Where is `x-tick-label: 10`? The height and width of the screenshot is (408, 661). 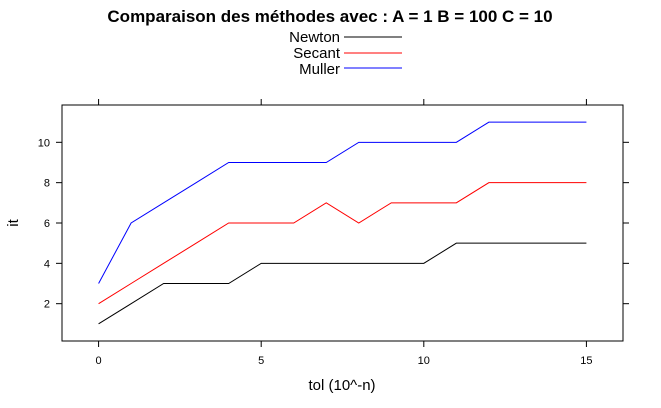
x-tick-label: 10 is located at coordinates (424, 361).